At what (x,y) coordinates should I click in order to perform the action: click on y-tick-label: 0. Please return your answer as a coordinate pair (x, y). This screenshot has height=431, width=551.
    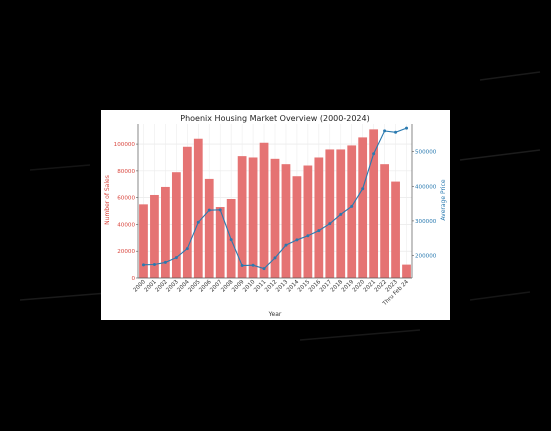
    Looking at the image, I should click on (133, 279).